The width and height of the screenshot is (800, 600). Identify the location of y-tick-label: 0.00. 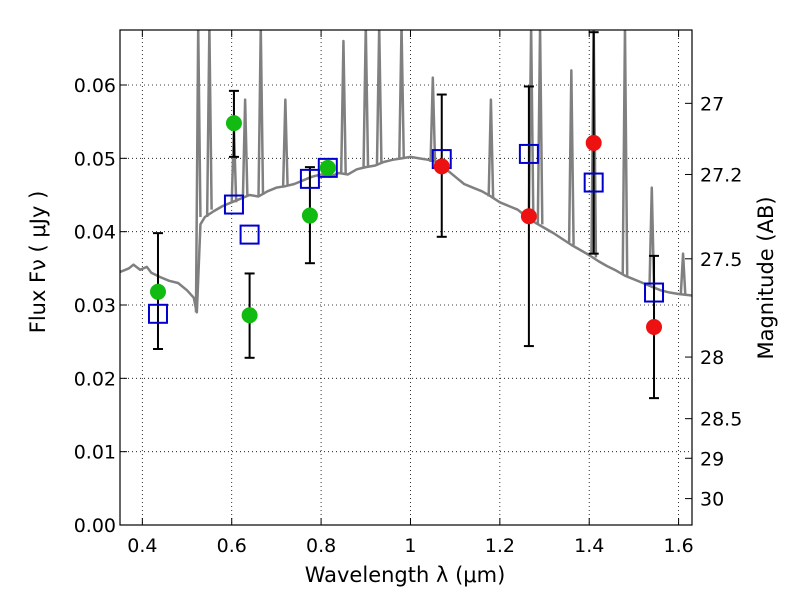
(95, 526).